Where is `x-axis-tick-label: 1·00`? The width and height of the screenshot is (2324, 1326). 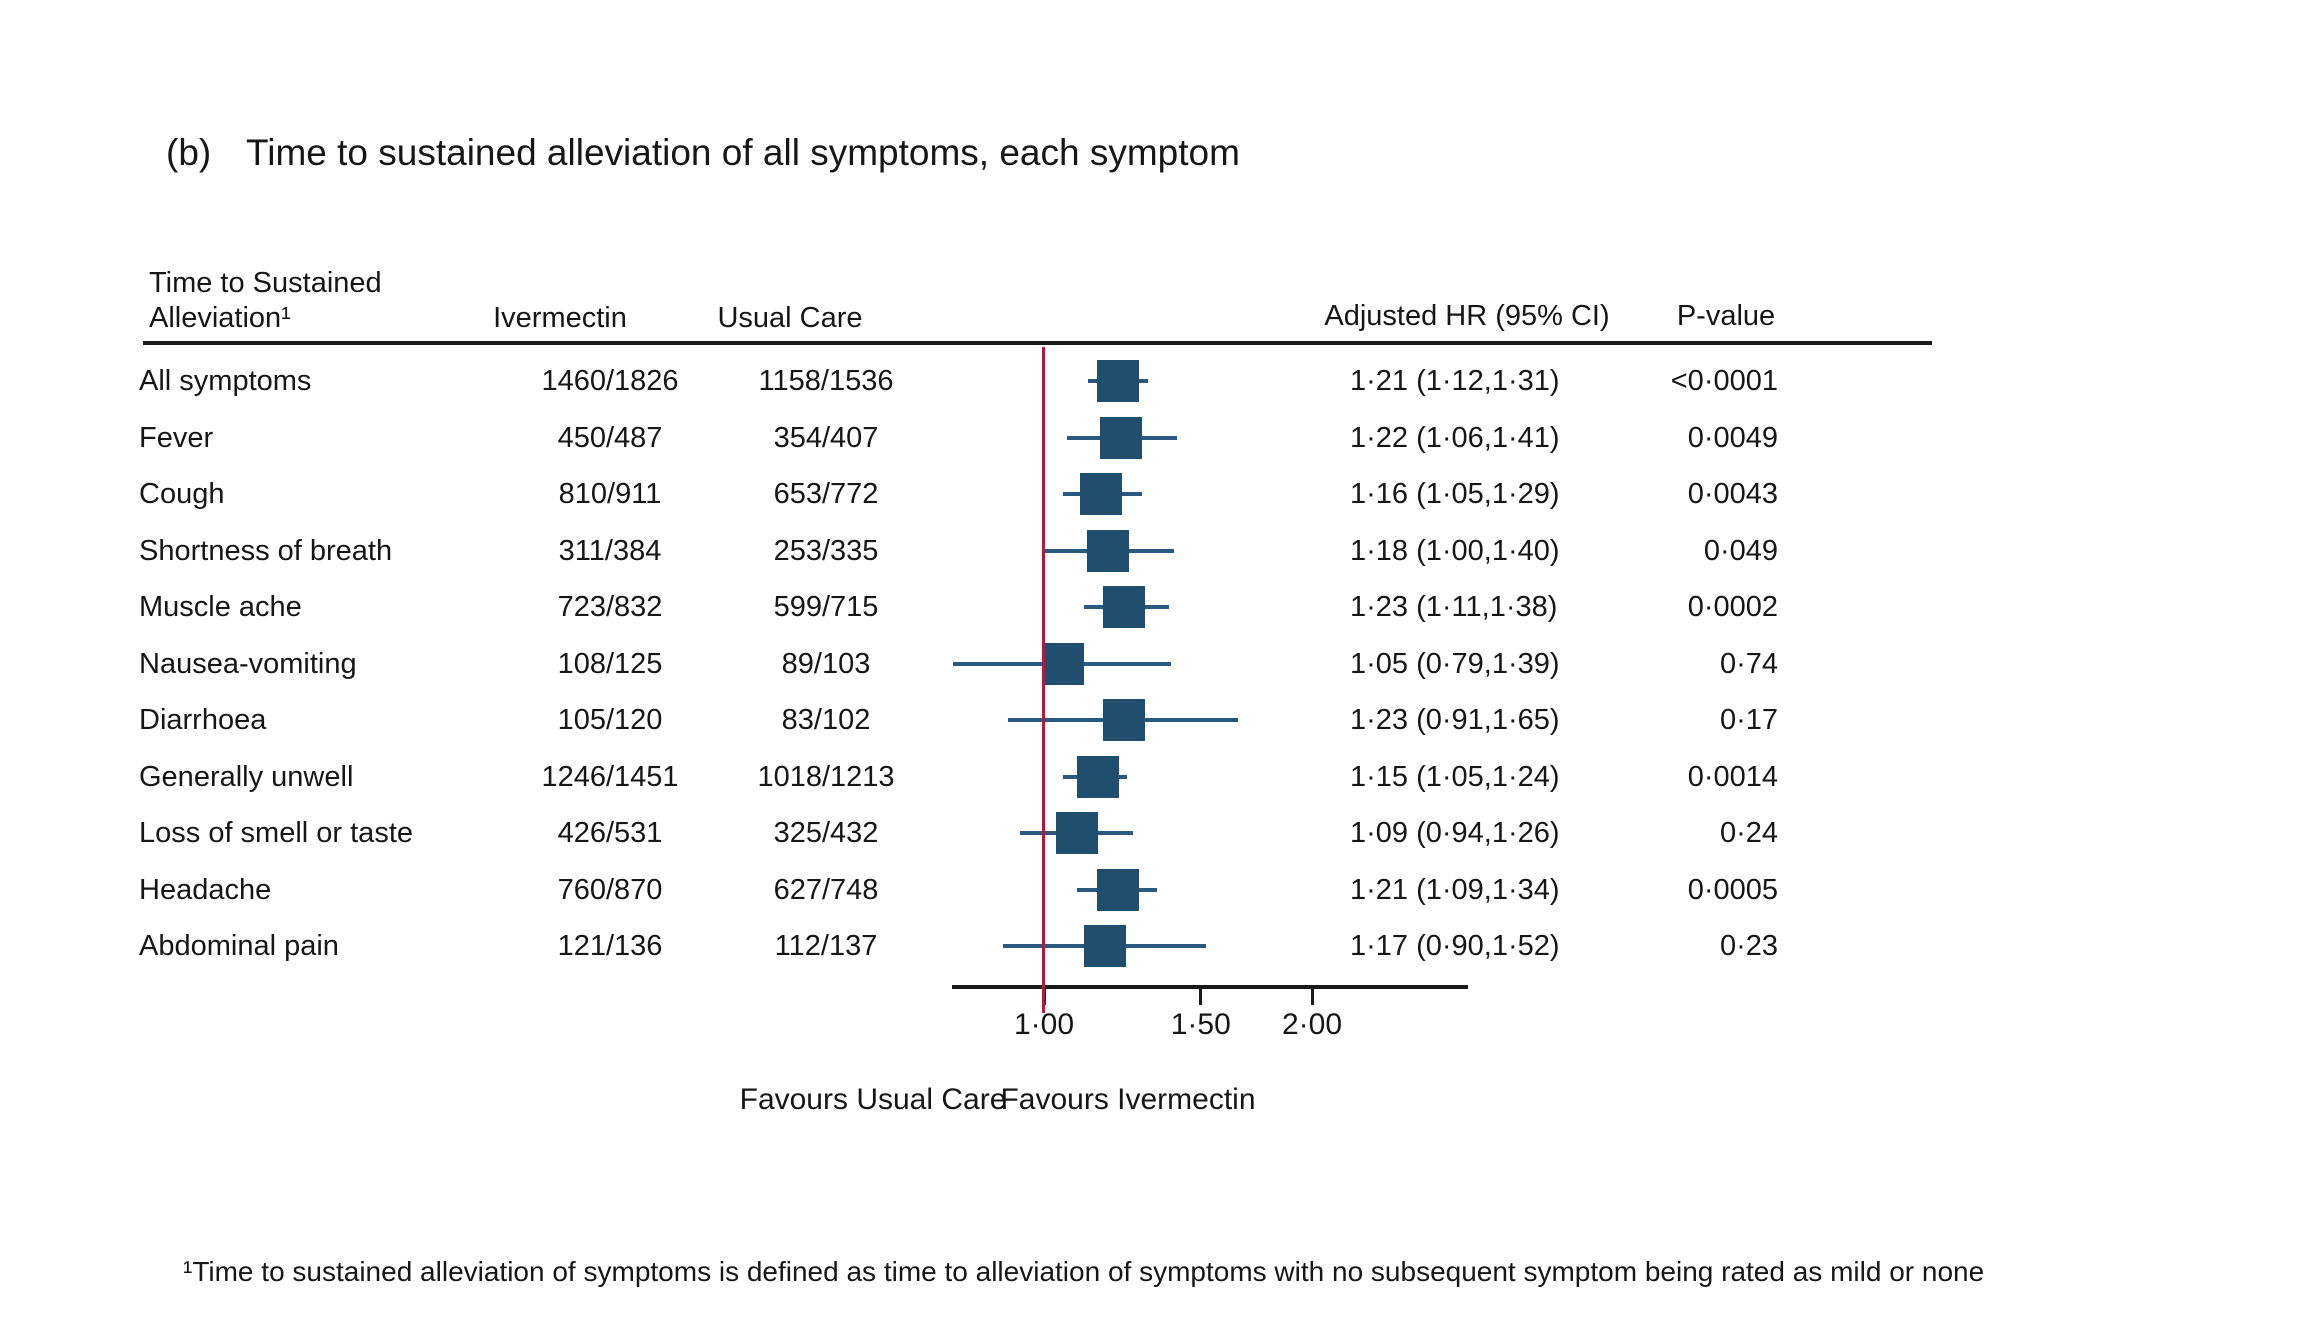
x-axis-tick-label: 1·00 is located at coordinates (1044, 1024).